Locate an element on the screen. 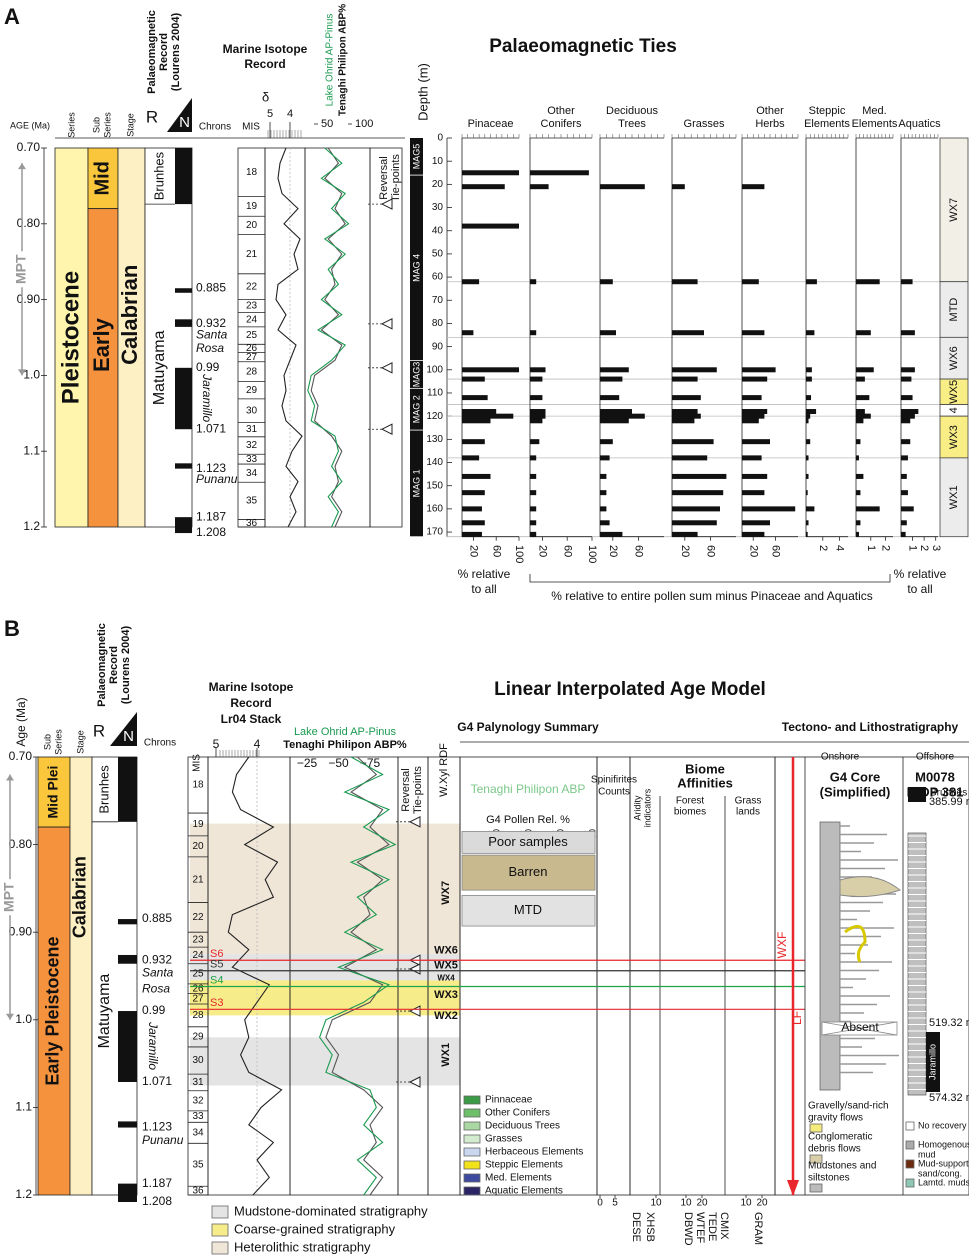  palyn-box-label: Poor samples is located at coordinates (528, 841).